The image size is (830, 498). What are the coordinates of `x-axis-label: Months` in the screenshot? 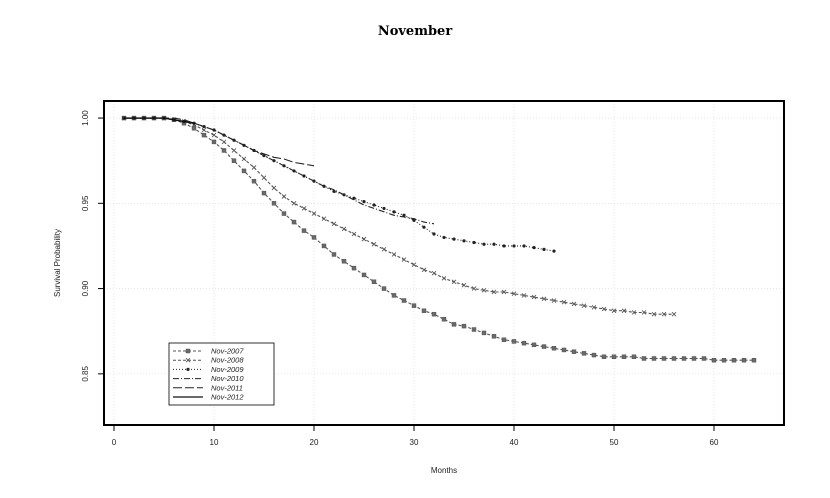 It's located at (444, 470).